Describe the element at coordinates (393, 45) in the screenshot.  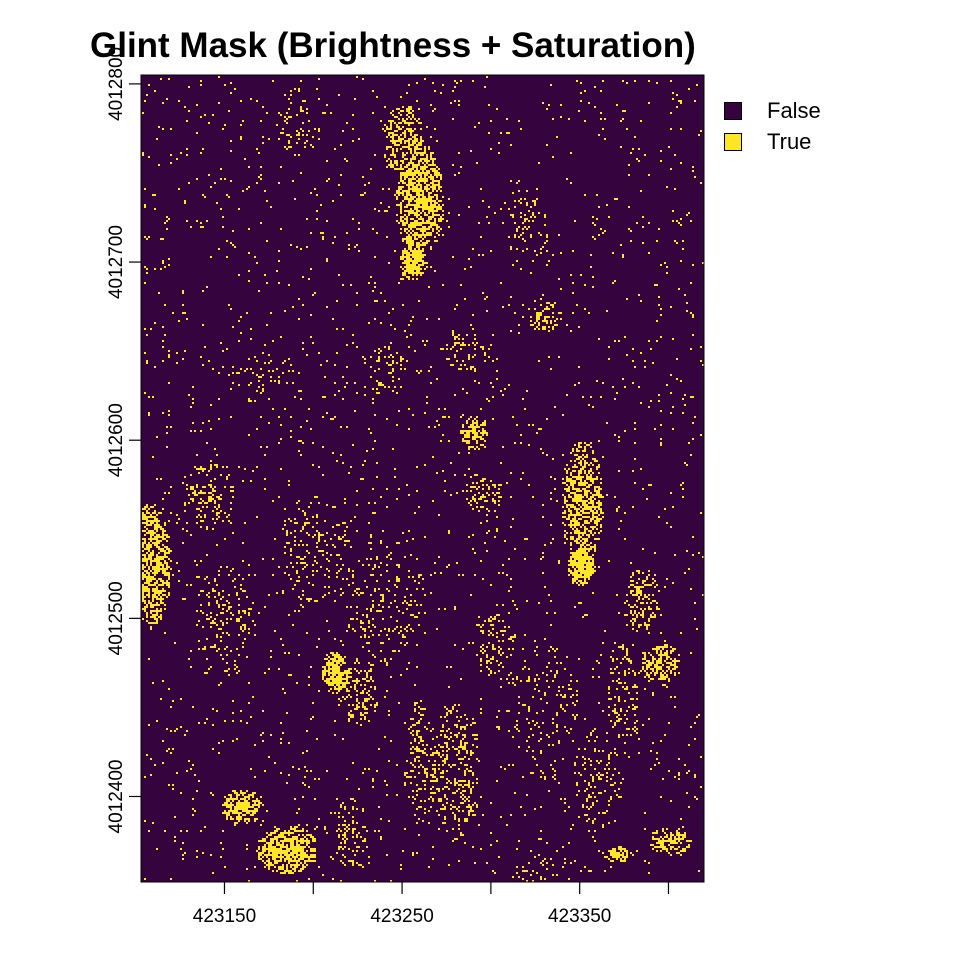
I see `chart-title: Glint Mask (Brightness + Saturation)` at that location.